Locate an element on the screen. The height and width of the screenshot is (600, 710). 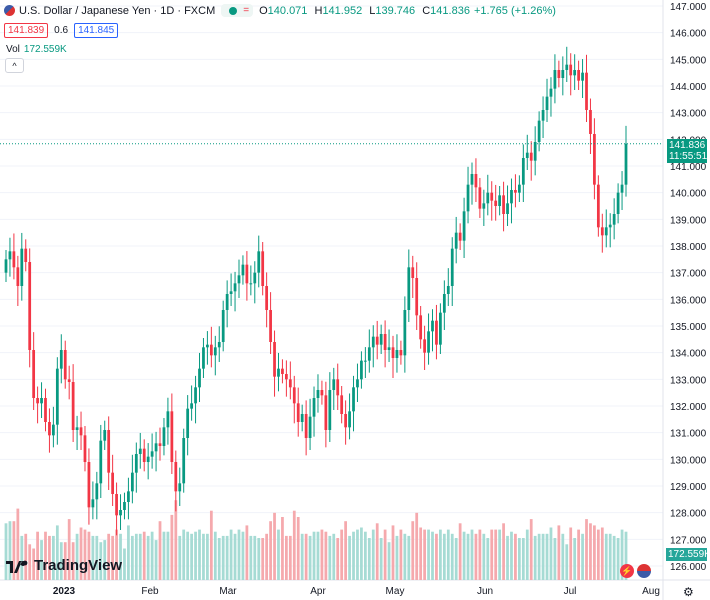
tradingview-logo: TradingView is located at coordinates (64, 565).